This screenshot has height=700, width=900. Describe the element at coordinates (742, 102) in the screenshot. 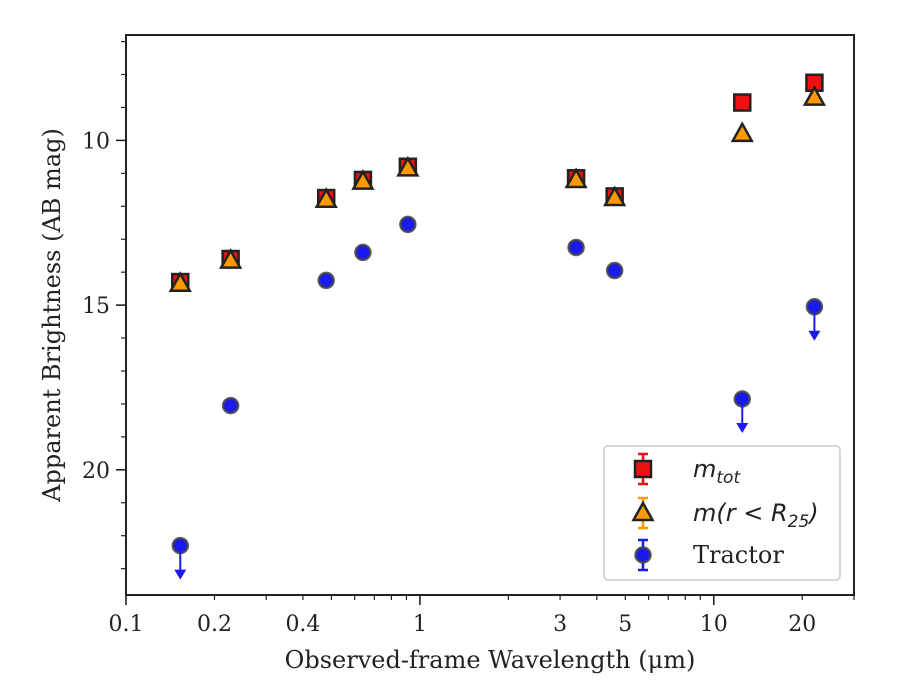

I see `point-square` at that location.